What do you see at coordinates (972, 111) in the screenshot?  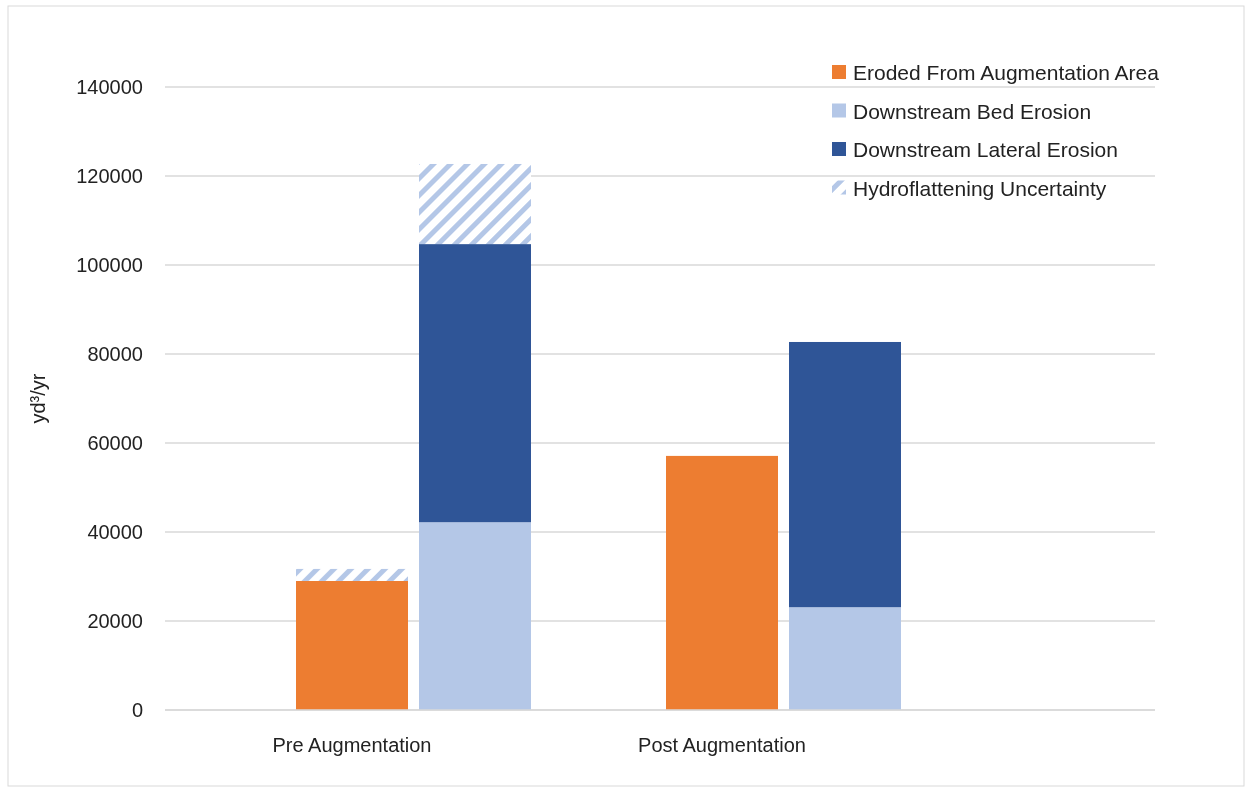 I see `legend-label: Downstream Bed Erosion` at bounding box center [972, 111].